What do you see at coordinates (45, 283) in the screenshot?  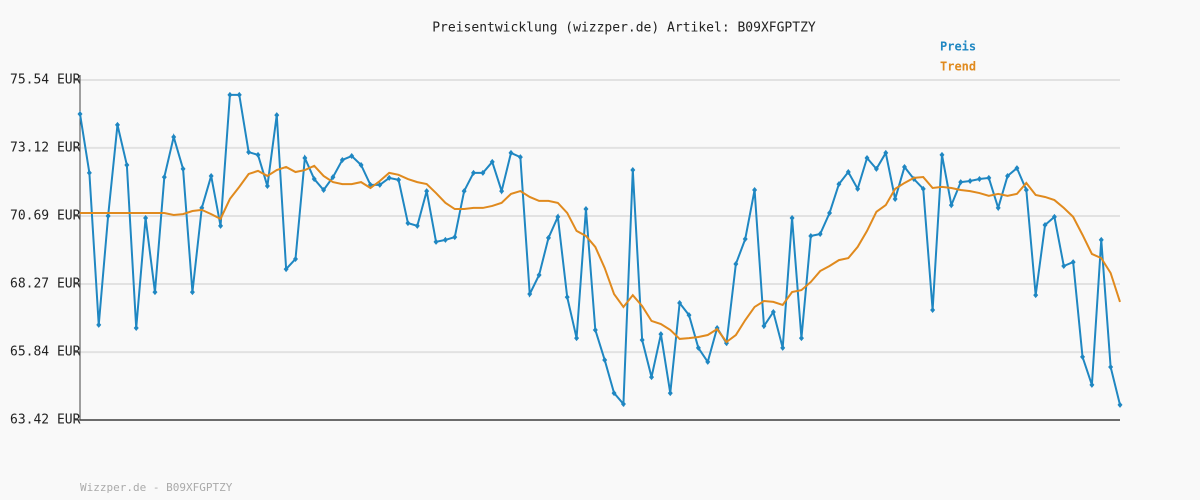 I see `y-tick-label: 68.27 EUR` at bounding box center [45, 283].